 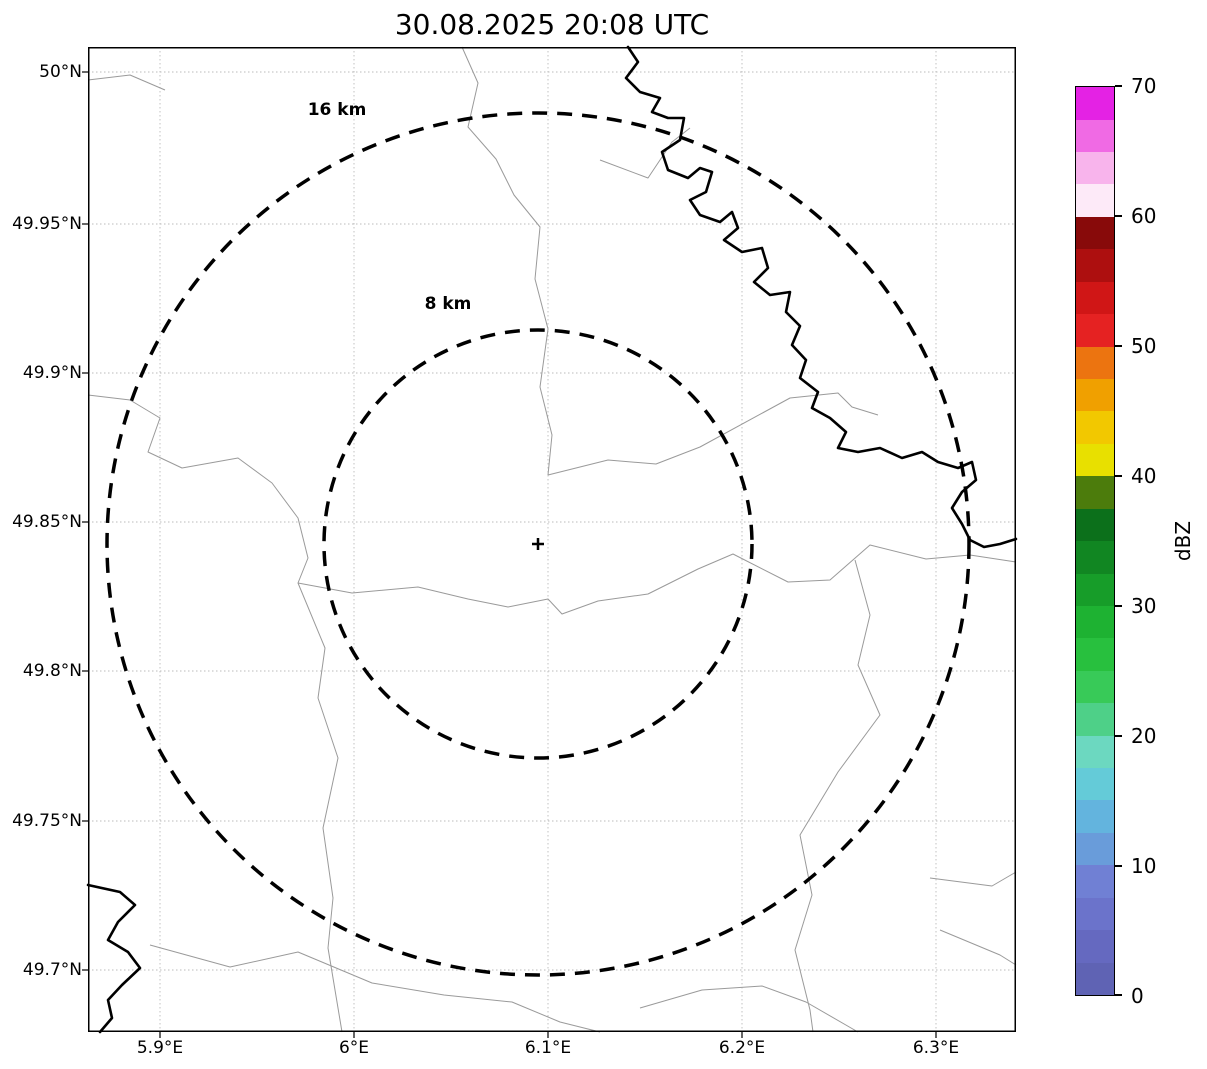 What do you see at coordinates (354, 1048) in the screenshot?
I see `x-tick-label-6e: 6°E` at bounding box center [354, 1048].